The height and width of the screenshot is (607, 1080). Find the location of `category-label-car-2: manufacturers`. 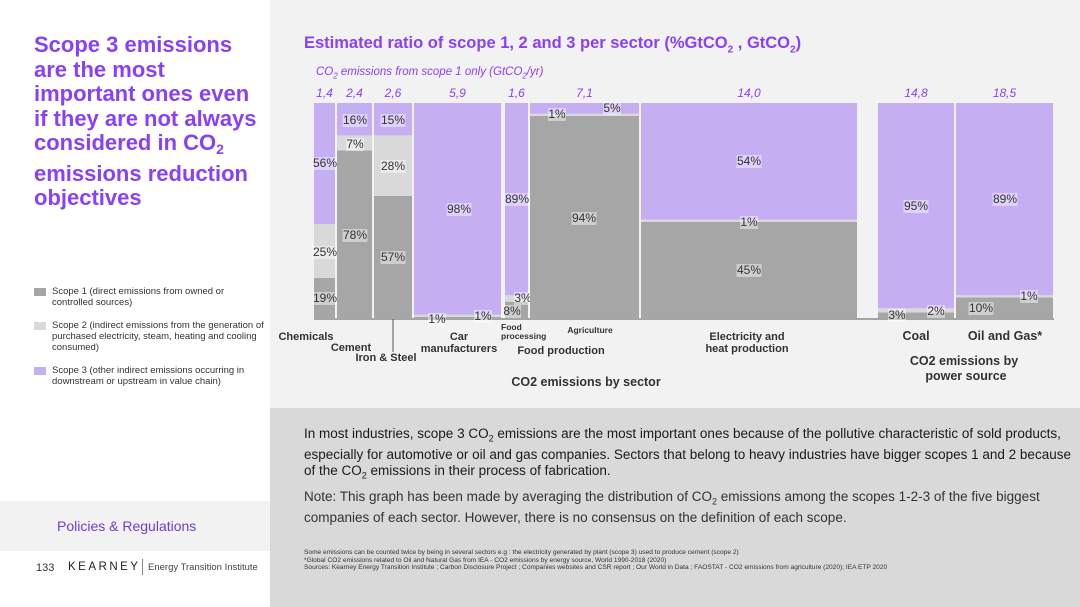

category-label-car-2: manufacturers is located at coordinates (459, 349).